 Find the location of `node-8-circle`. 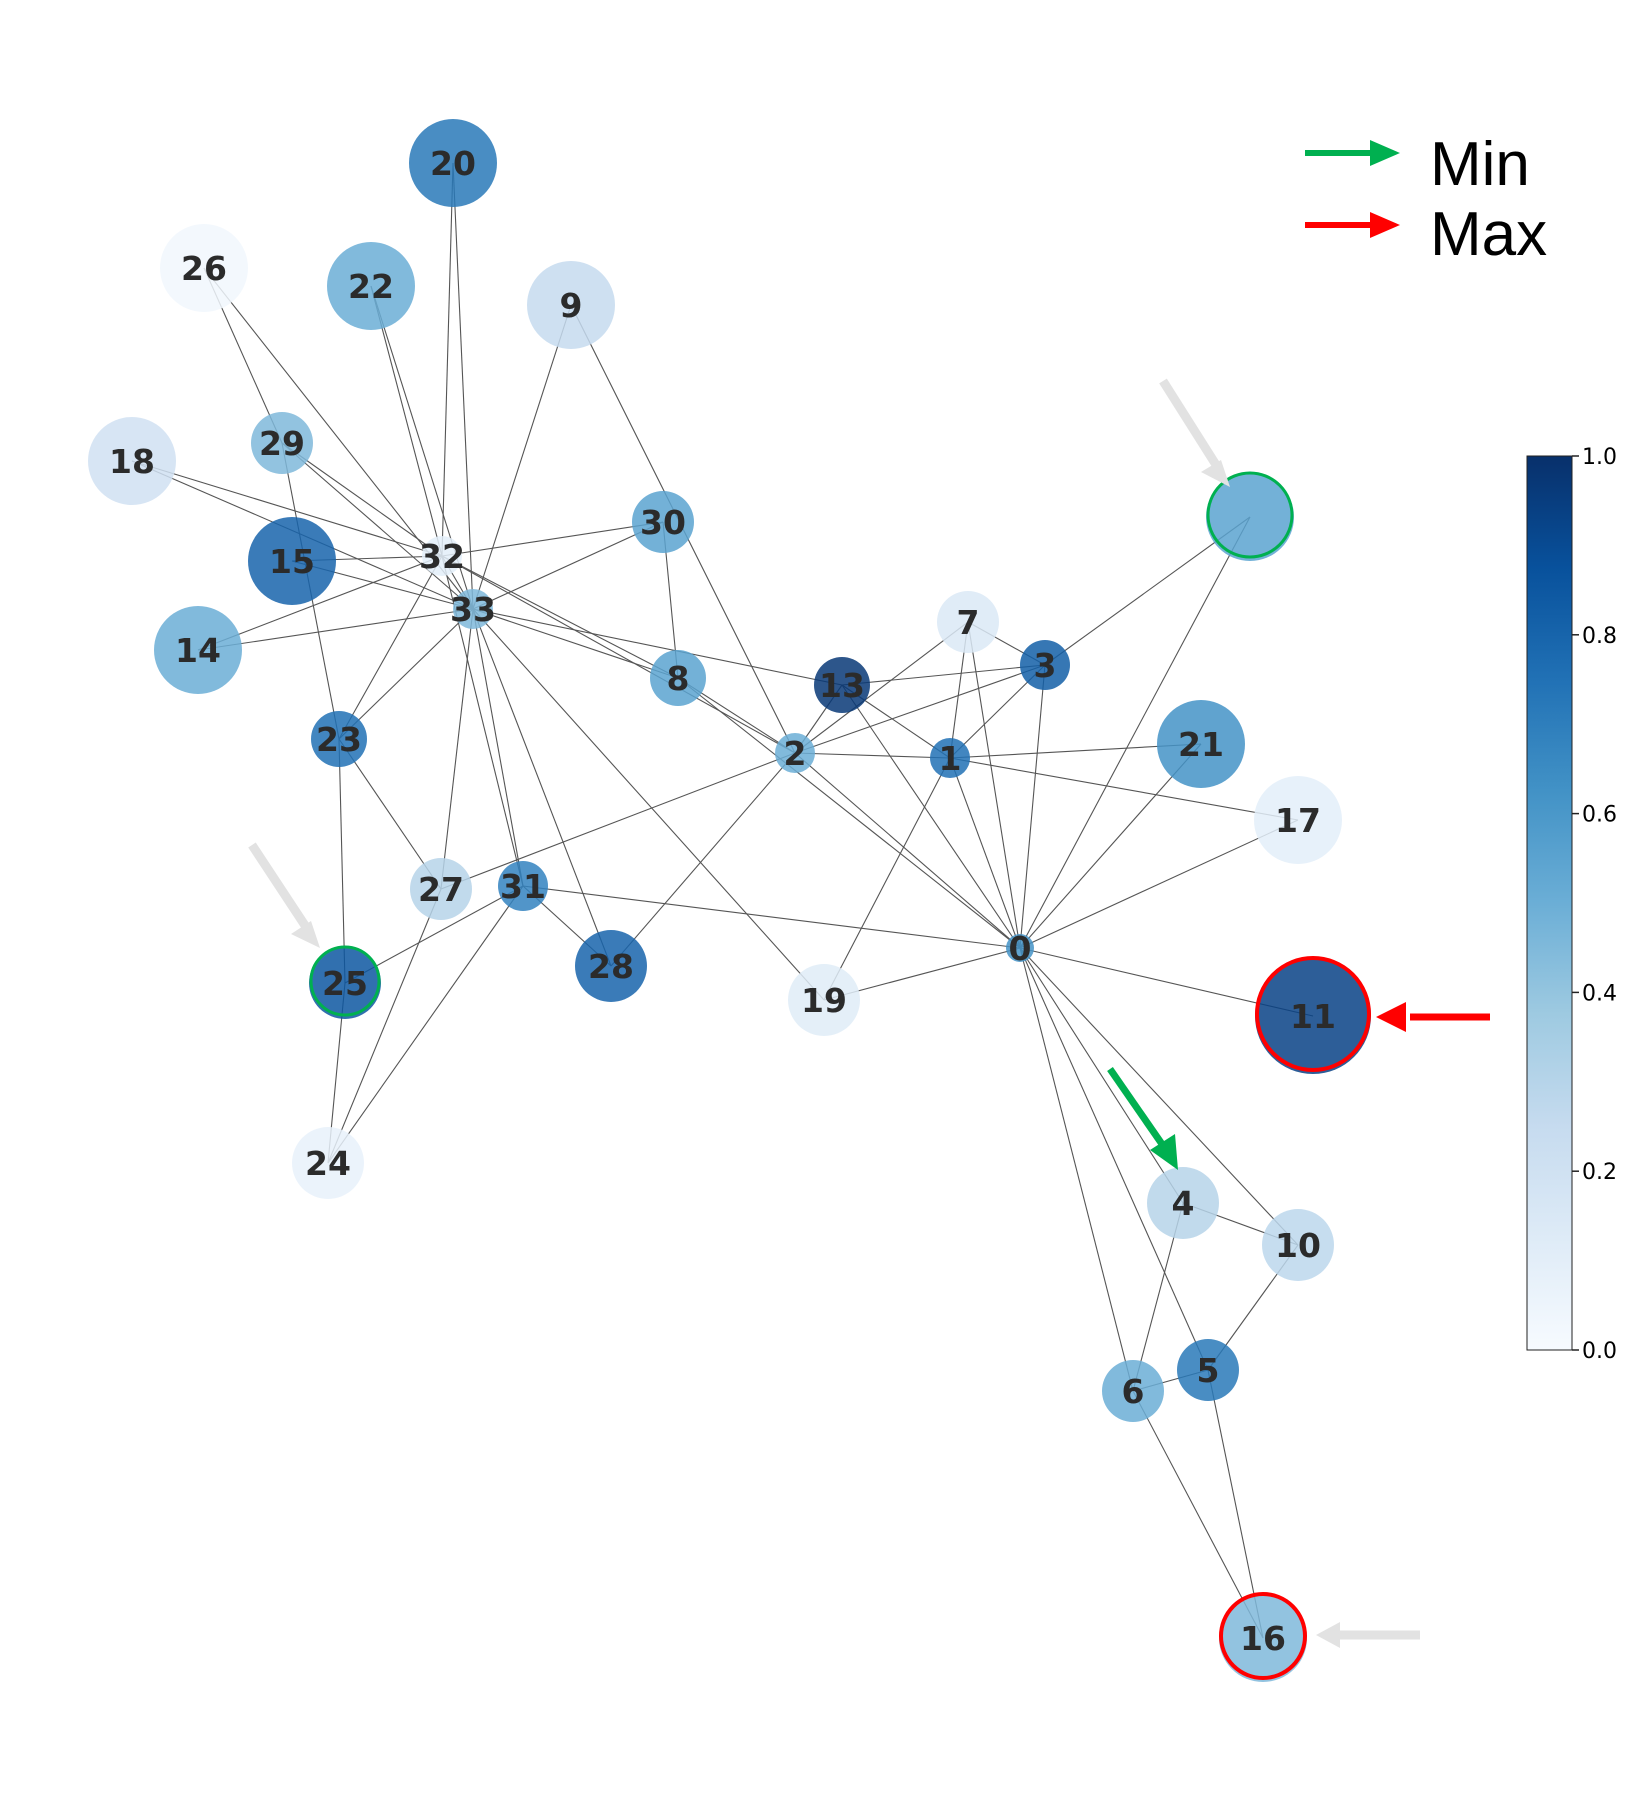

node-8-circle is located at coordinates (678, 678).